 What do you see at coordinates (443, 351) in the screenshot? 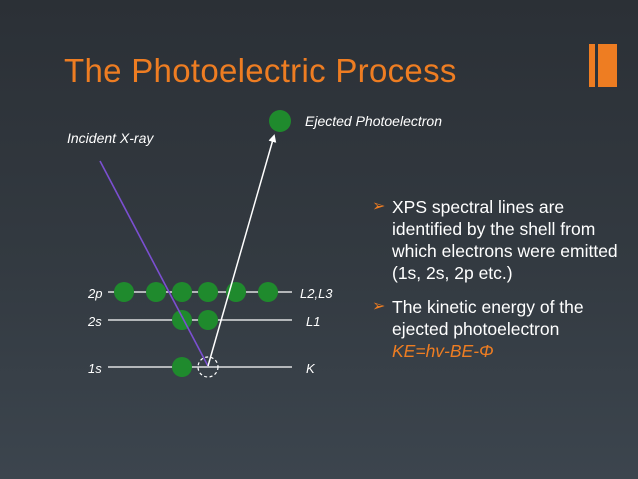
I see `kinetic-energy-formula: KE=hv-BE-Φ` at bounding box center [443, 351].